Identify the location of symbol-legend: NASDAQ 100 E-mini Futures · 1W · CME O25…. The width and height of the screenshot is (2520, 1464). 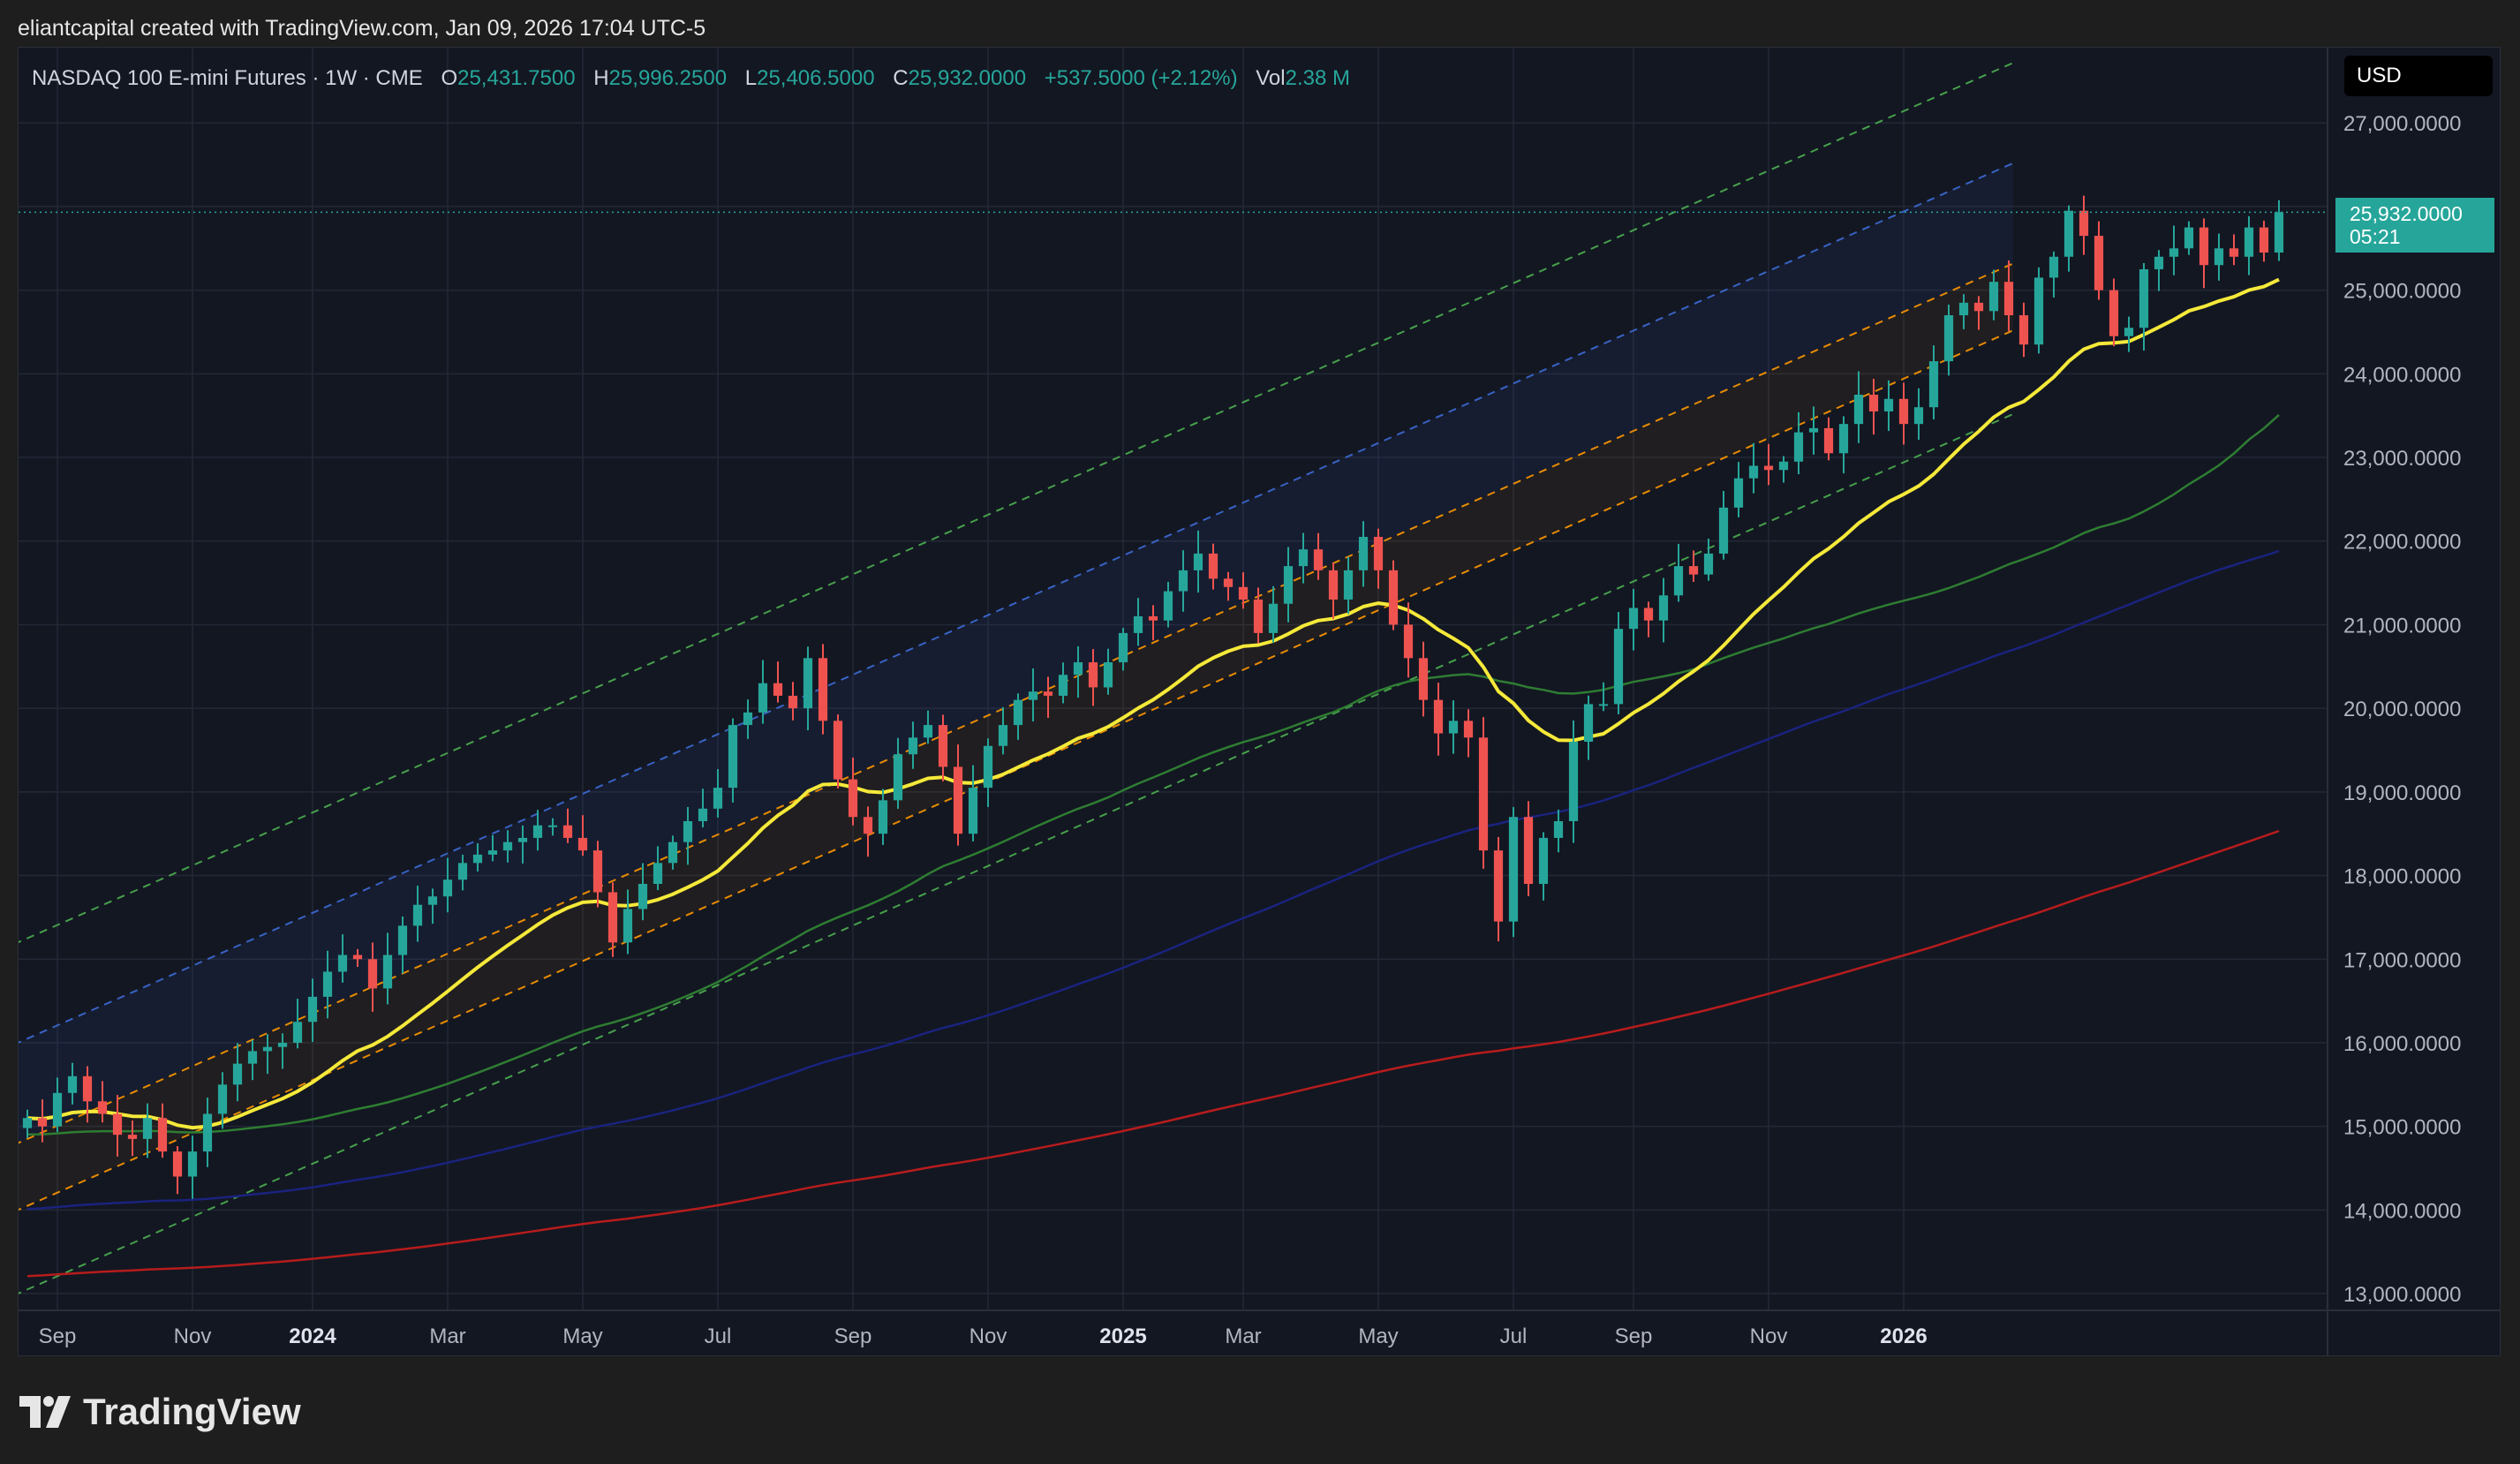
(691, 78).